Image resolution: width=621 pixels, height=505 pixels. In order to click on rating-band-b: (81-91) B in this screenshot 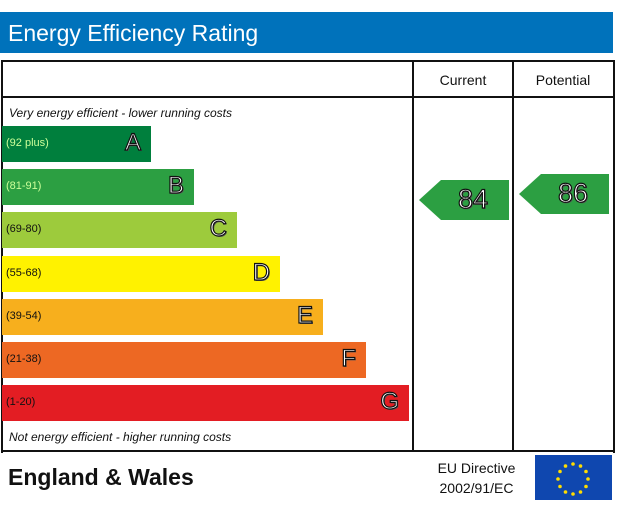, I will do `click(98, 187)`.